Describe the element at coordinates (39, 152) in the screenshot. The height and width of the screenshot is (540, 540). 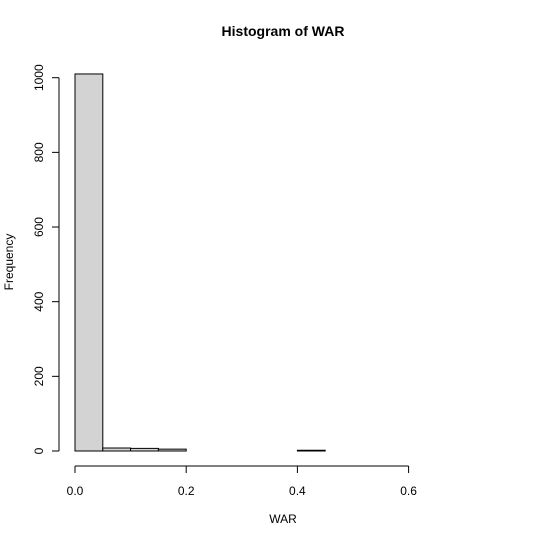
I see `y-tick-label: 800` at that location.